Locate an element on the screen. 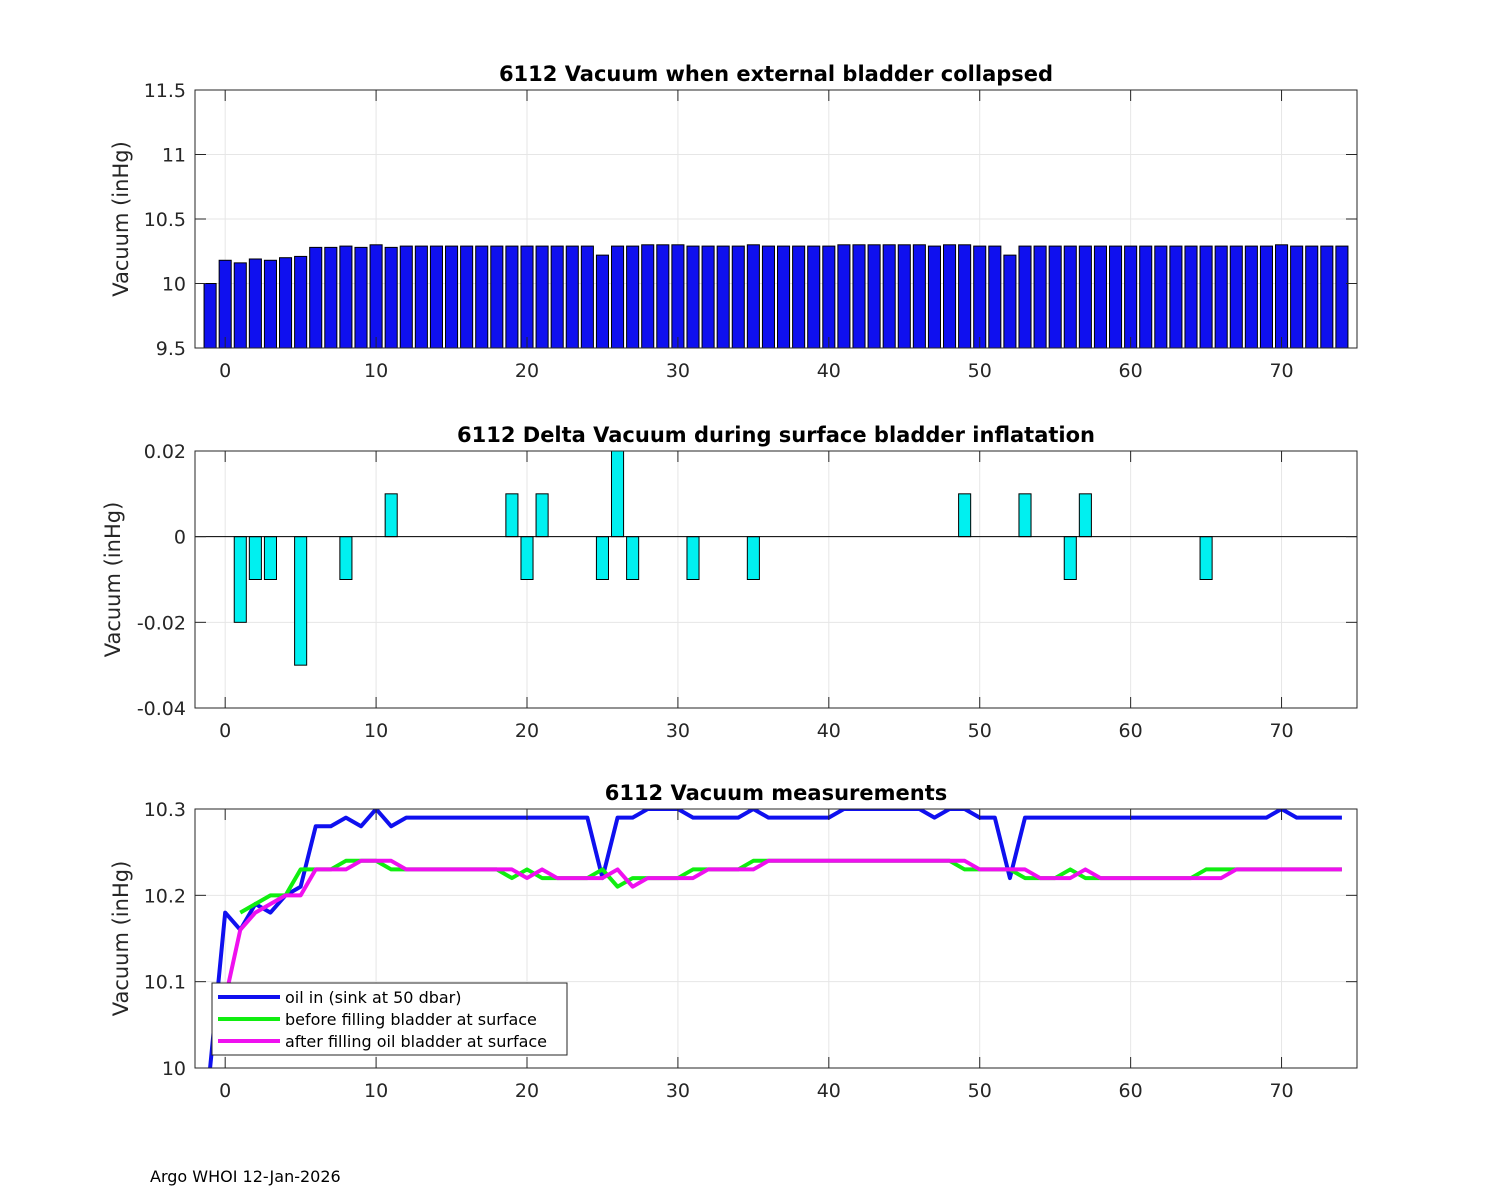 The width and height of the screenshot is (1500, 1200). y-tick-label: 9.5 is located at coordinates (171, 349).